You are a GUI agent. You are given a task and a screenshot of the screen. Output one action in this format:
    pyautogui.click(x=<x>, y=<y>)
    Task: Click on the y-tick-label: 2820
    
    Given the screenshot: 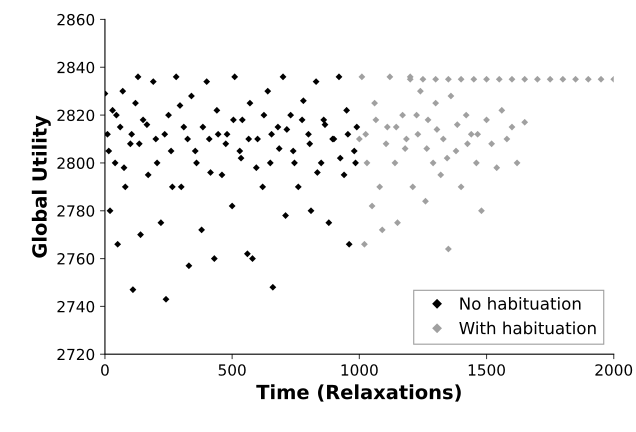 What is the action you would take?
    pyautogui.click(x=75, y=116)
    